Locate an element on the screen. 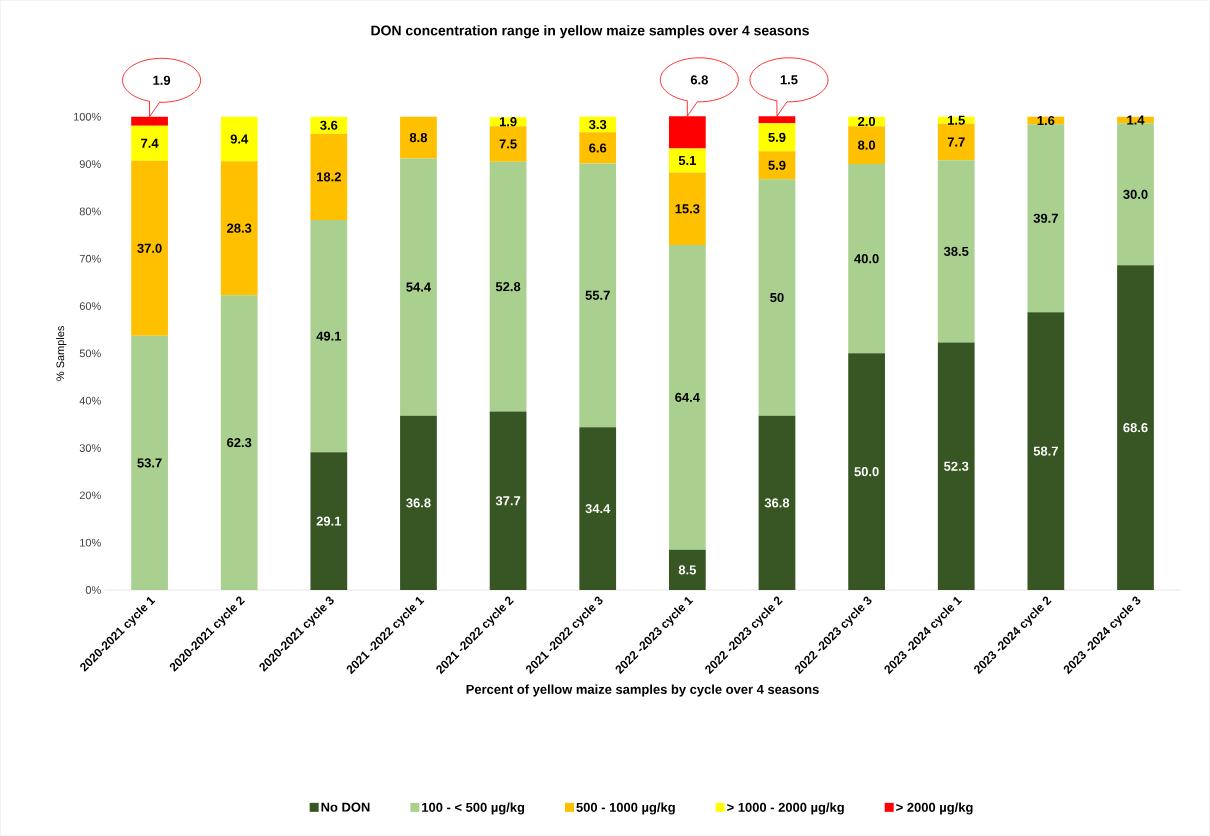  data-label: 54.4 is located at coordinates (419, 287).